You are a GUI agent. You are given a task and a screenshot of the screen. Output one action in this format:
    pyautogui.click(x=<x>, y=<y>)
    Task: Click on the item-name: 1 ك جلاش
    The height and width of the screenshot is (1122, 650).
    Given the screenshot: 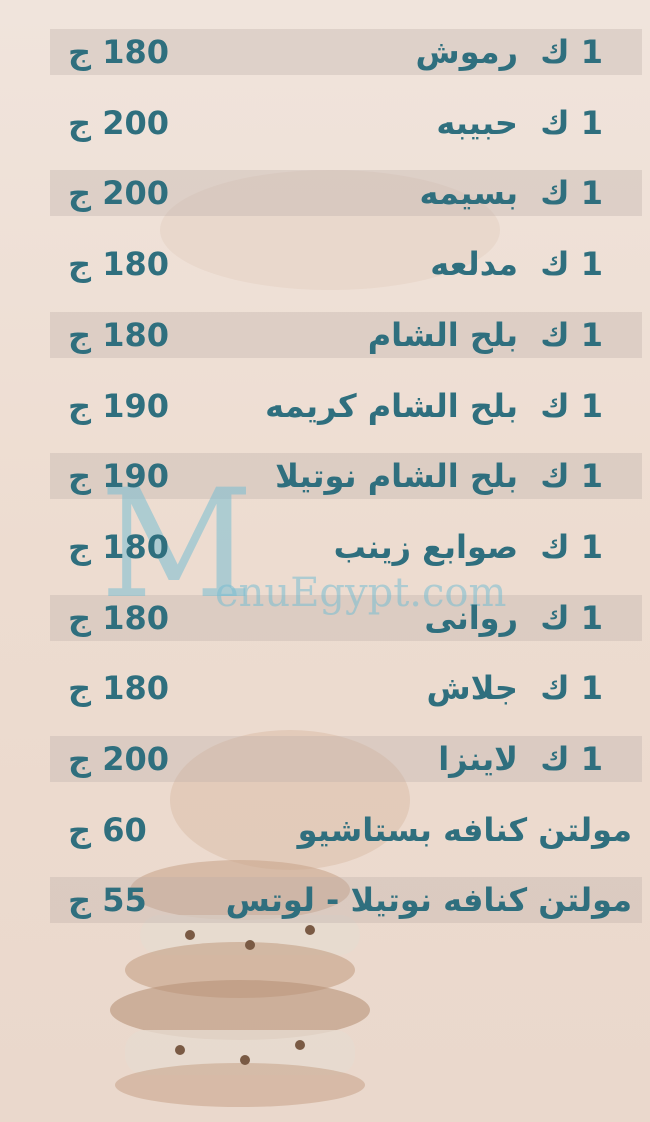 What is the action you would take?
    pyautogui.click(x=514, y=688)
    